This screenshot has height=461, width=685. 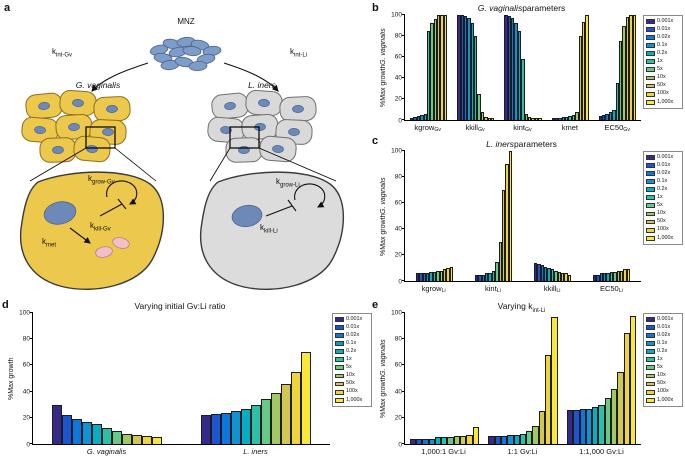 I want to click on metabolite-cells, so click(x=112, y=247).